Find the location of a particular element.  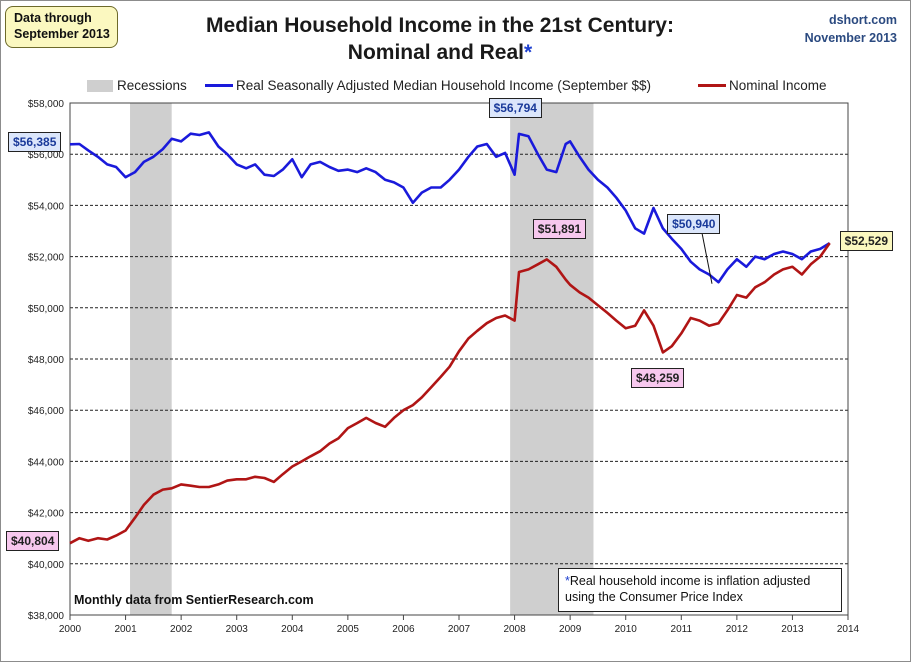

publish-date: November 2013 is located at coordinates (850, 38).